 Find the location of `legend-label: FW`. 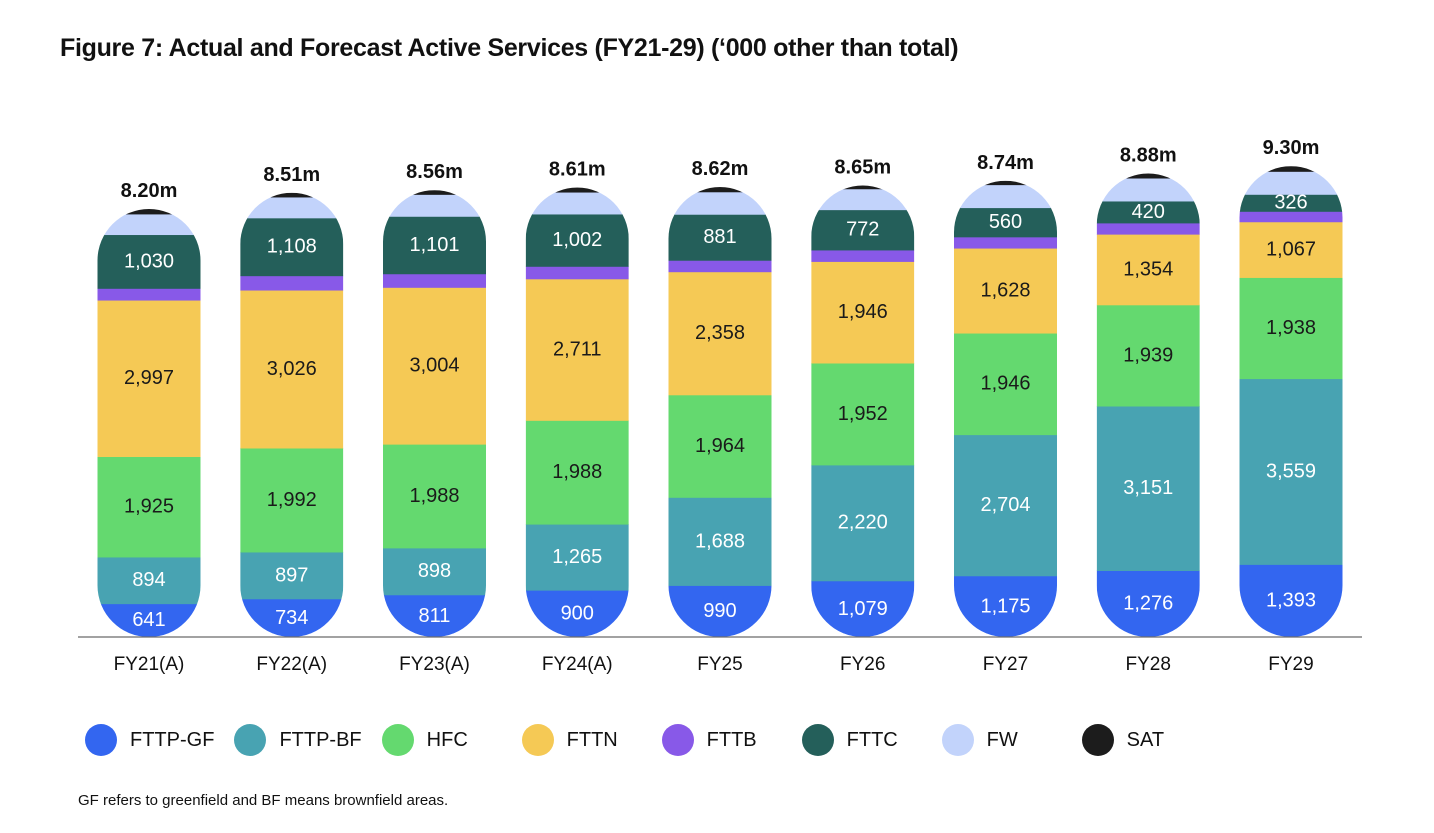

legend-label: FW is located at coordinates (1002, 739).